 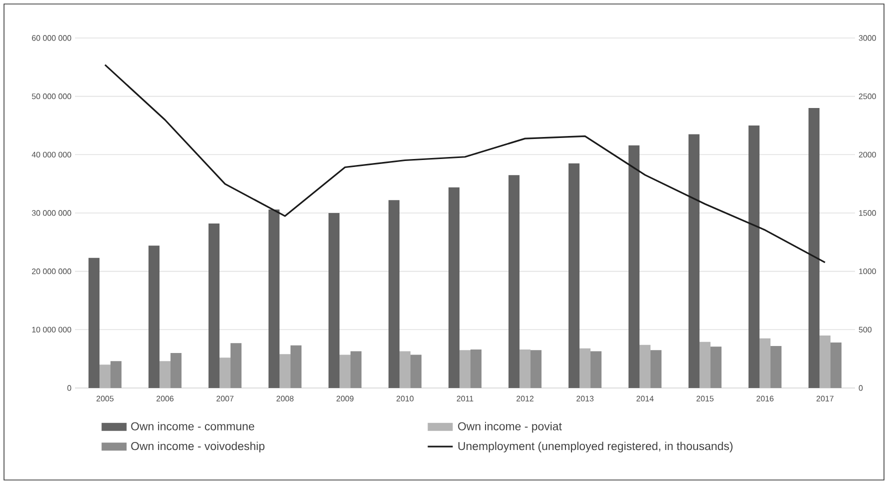 What do you see at coordinates (192, 426) in the screenshot?
I see `legend-label: Own income - commune` at bounding box center [192, 426].